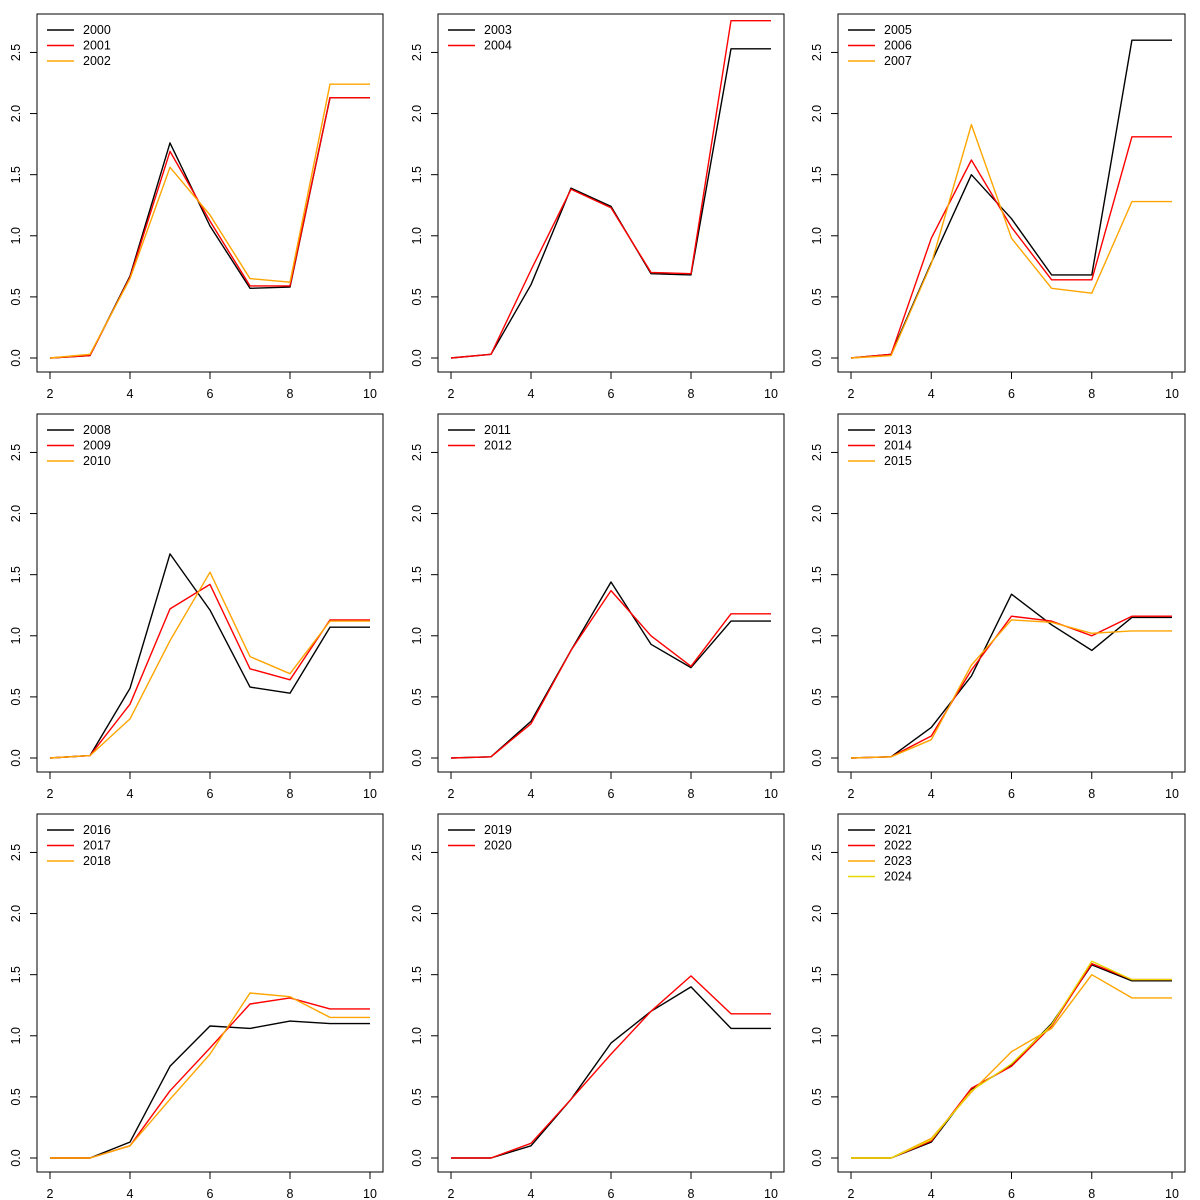 This screenshot has height=1200, width=1200. Describe the element at coordinates (1011, 247) in the screenshot. I see `series-line-2006` at that location.